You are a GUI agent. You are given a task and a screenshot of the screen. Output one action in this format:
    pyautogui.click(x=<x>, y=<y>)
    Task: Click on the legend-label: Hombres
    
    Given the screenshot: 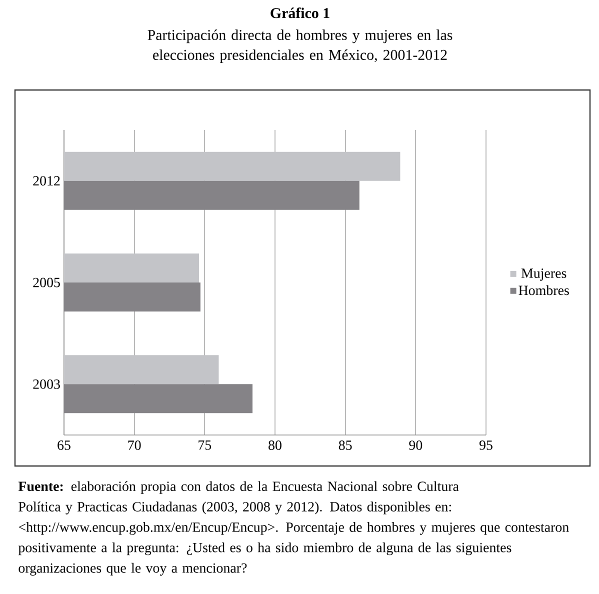 What is the action you would take?
    pyautogui.click(x=543, y=290)
    